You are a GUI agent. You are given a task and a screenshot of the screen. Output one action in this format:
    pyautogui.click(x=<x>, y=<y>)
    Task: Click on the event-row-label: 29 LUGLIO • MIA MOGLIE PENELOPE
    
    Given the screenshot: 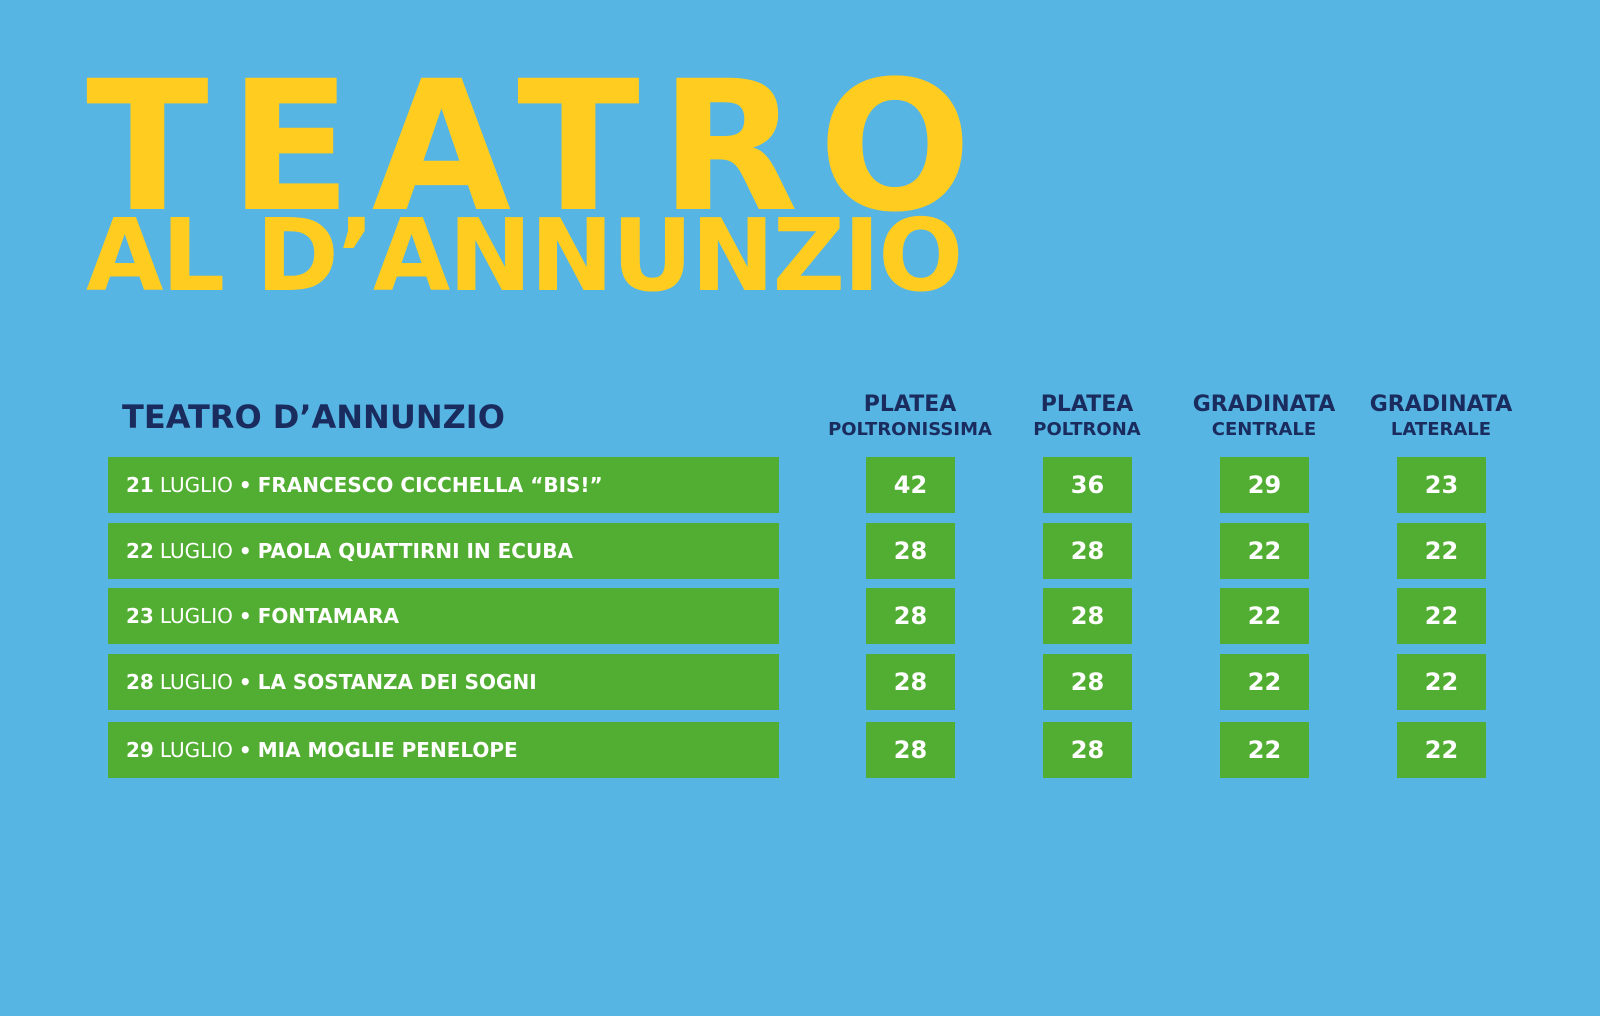 What is the action you would take?
    pyautogui.click(x=443, y=750)
    